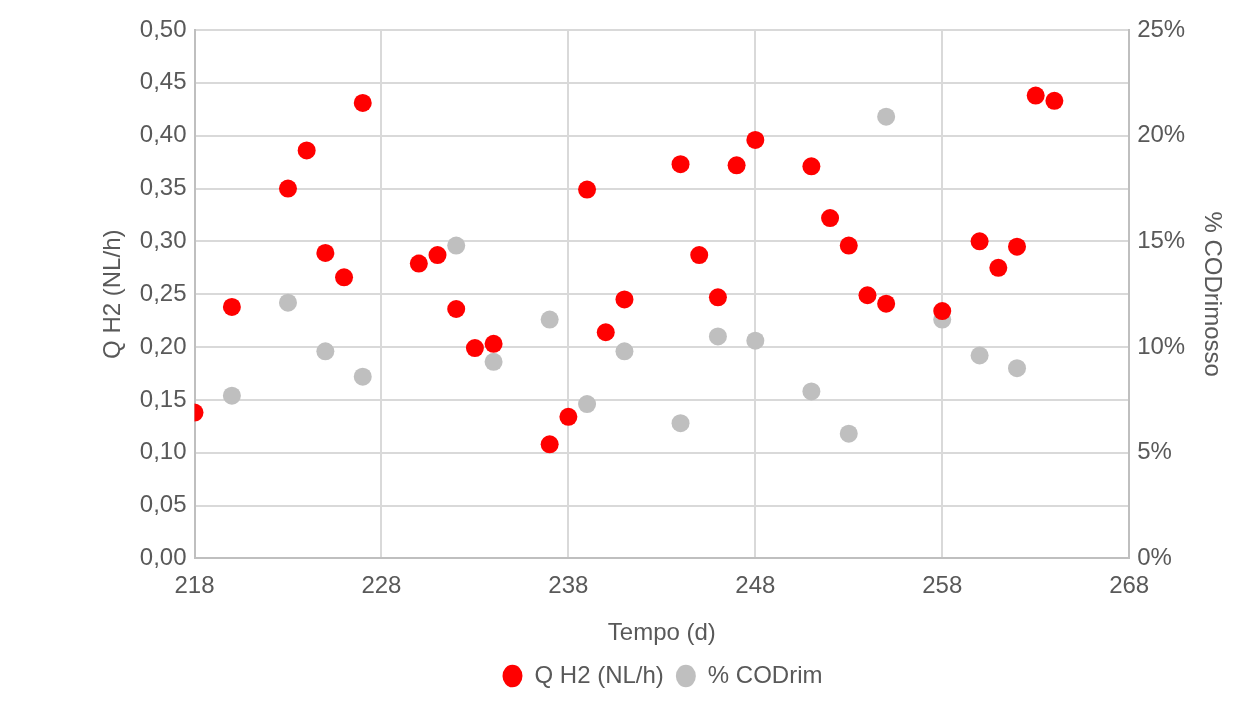 This screenshot has width=1250, height=703. Describe the element at coordinates (163, 504) in the screenshot. I see `y-tick-label: 0,05` at that location.